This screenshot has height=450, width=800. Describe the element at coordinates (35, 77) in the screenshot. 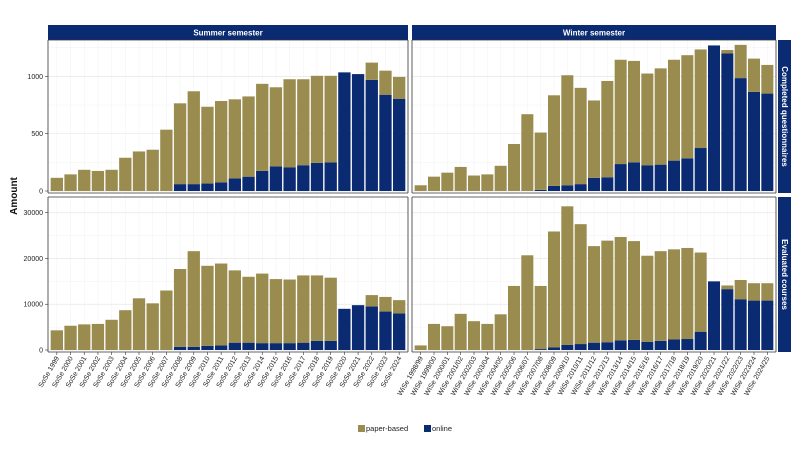

I see `y-tick-label: 1000` at that location.